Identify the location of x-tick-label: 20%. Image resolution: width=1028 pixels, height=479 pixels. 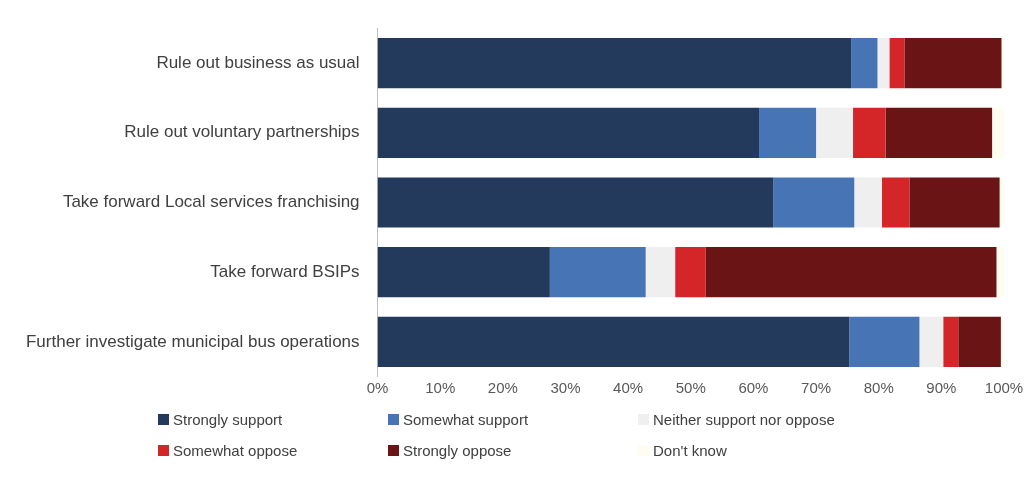
(502, 387).